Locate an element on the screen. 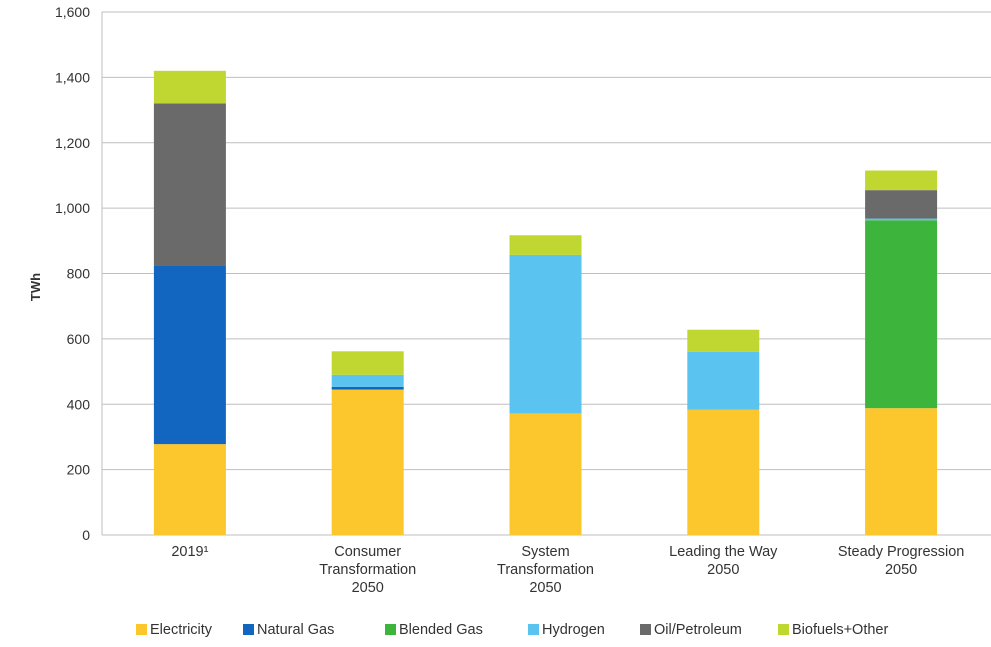 This screenshot has height=647, width=991. y-tick-label: 0 is located at coordinates (86, 535).